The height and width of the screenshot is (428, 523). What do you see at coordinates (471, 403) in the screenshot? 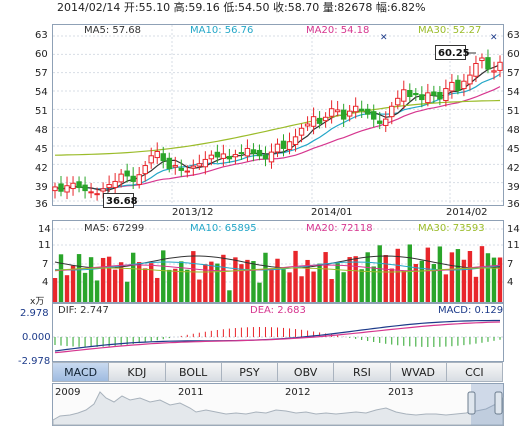
I see `timeline-handle-left` at bounding box center [471, 403].